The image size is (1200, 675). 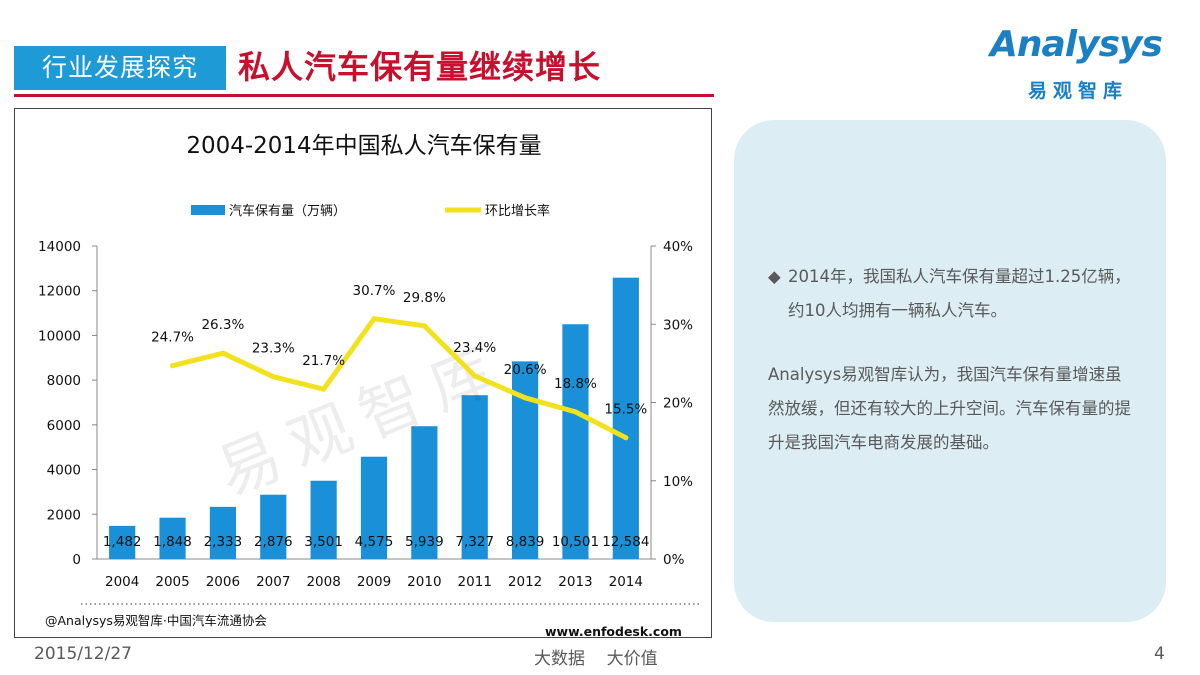 What do you see at coordinates (475, 582) in the screenshot?
I see `x-tick-label: 2011` at bounding box center [475, 582].